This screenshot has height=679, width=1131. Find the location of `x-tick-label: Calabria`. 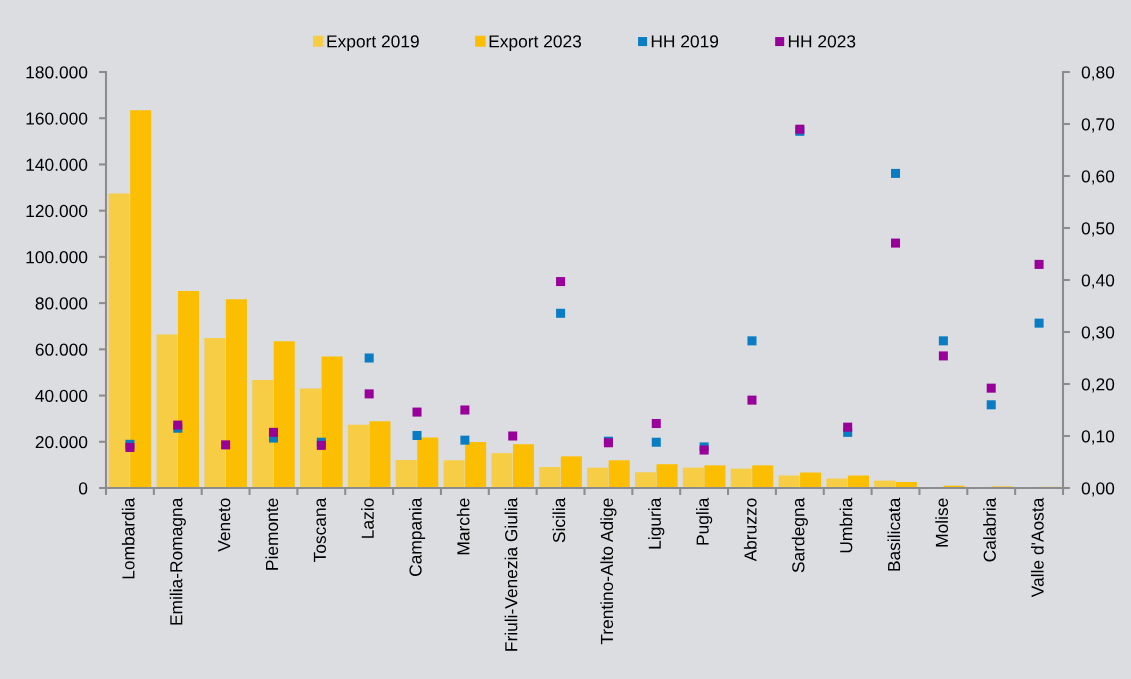

x-tick-label: Calabria is located at coordinates (989, 529).